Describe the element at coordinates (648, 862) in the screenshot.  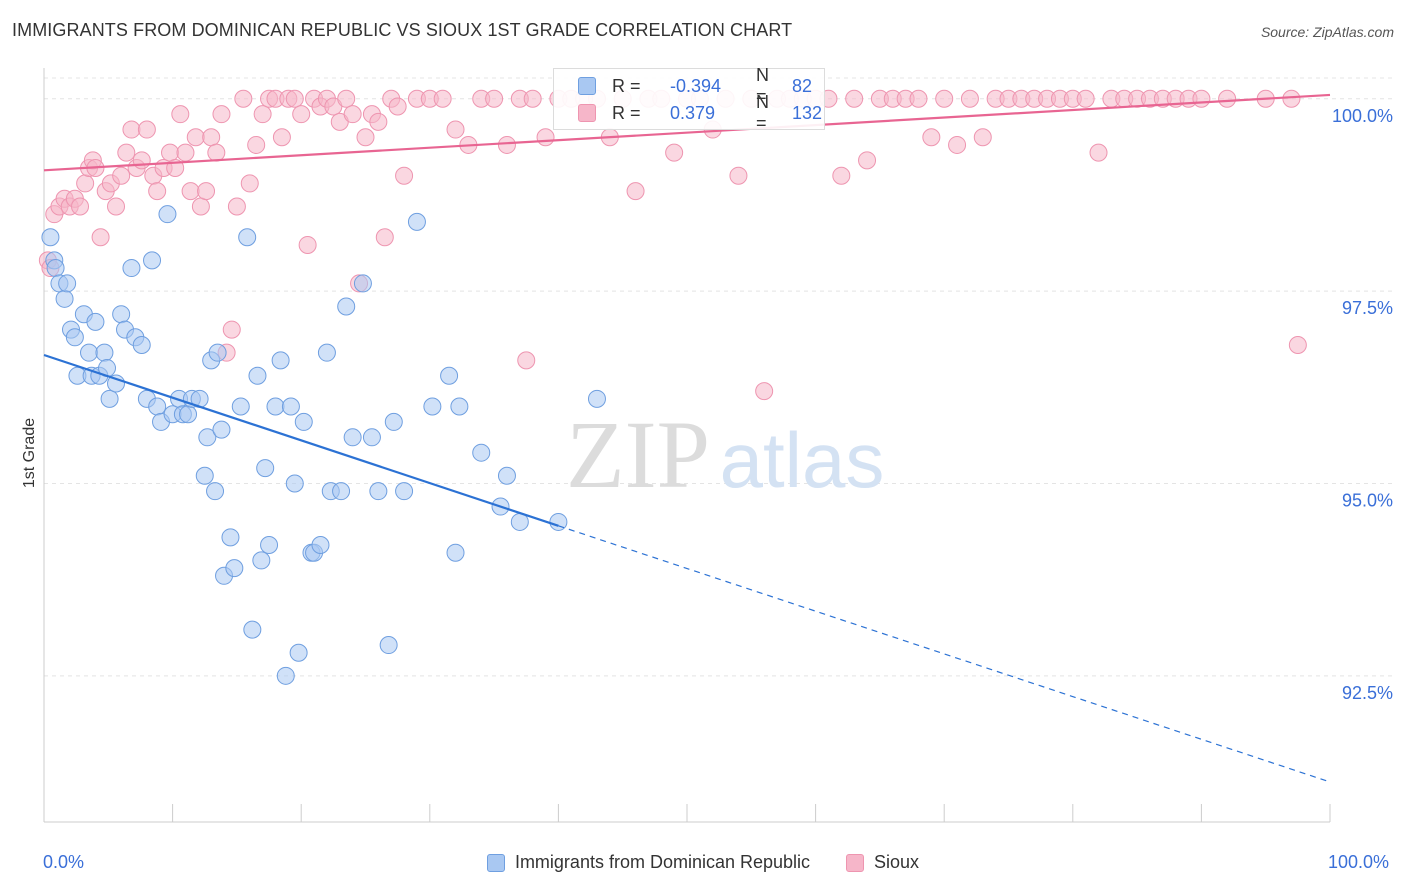
I see `legend-item-dominican: Immigrants from Dominican Republic` at that location.